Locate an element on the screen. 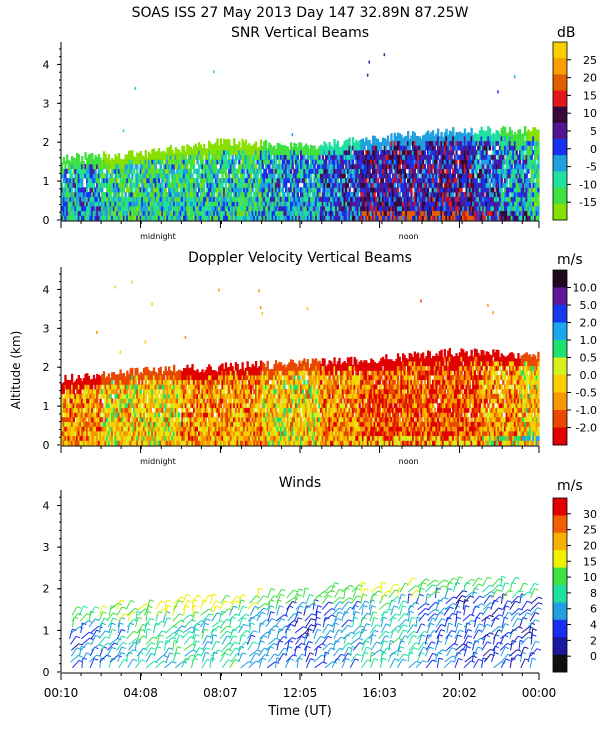 The image size is (600, 750). colorbar-tick-label: 10 is located at coordinates (590, 113).